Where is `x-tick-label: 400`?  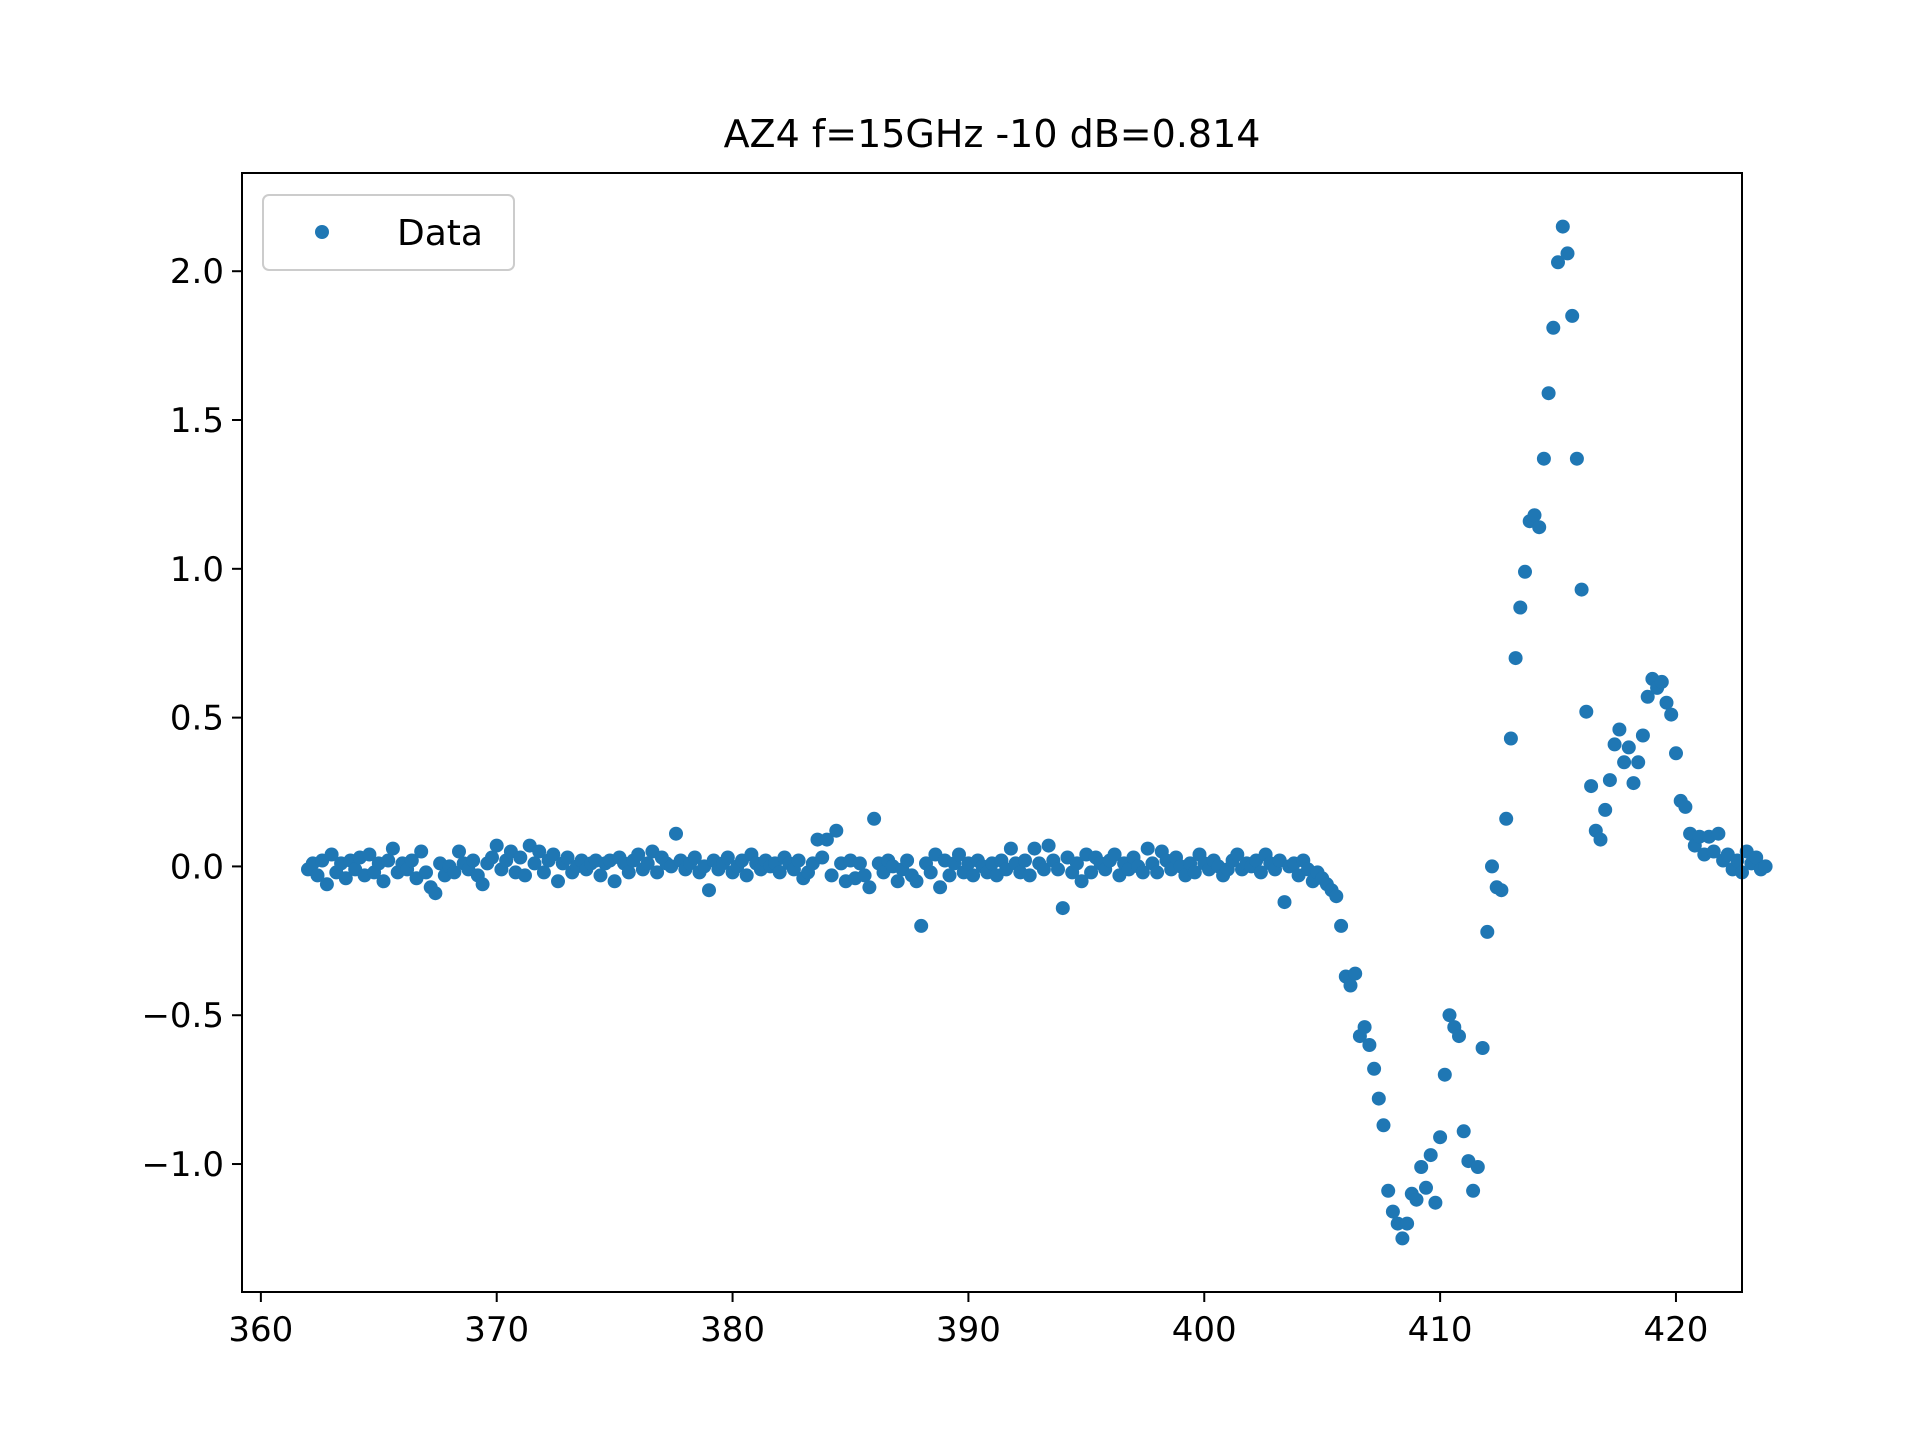
x-tick-label: 400 is located at coordinates (1204, 1330).